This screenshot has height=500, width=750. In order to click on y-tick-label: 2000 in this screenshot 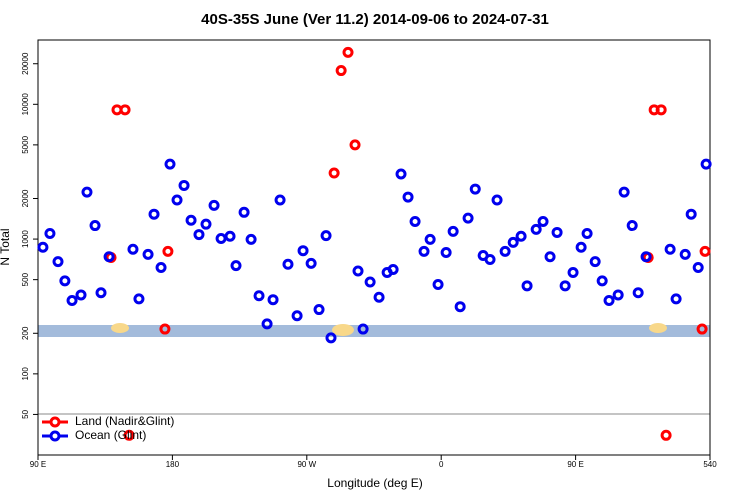, I will do `click(25, 198)`.